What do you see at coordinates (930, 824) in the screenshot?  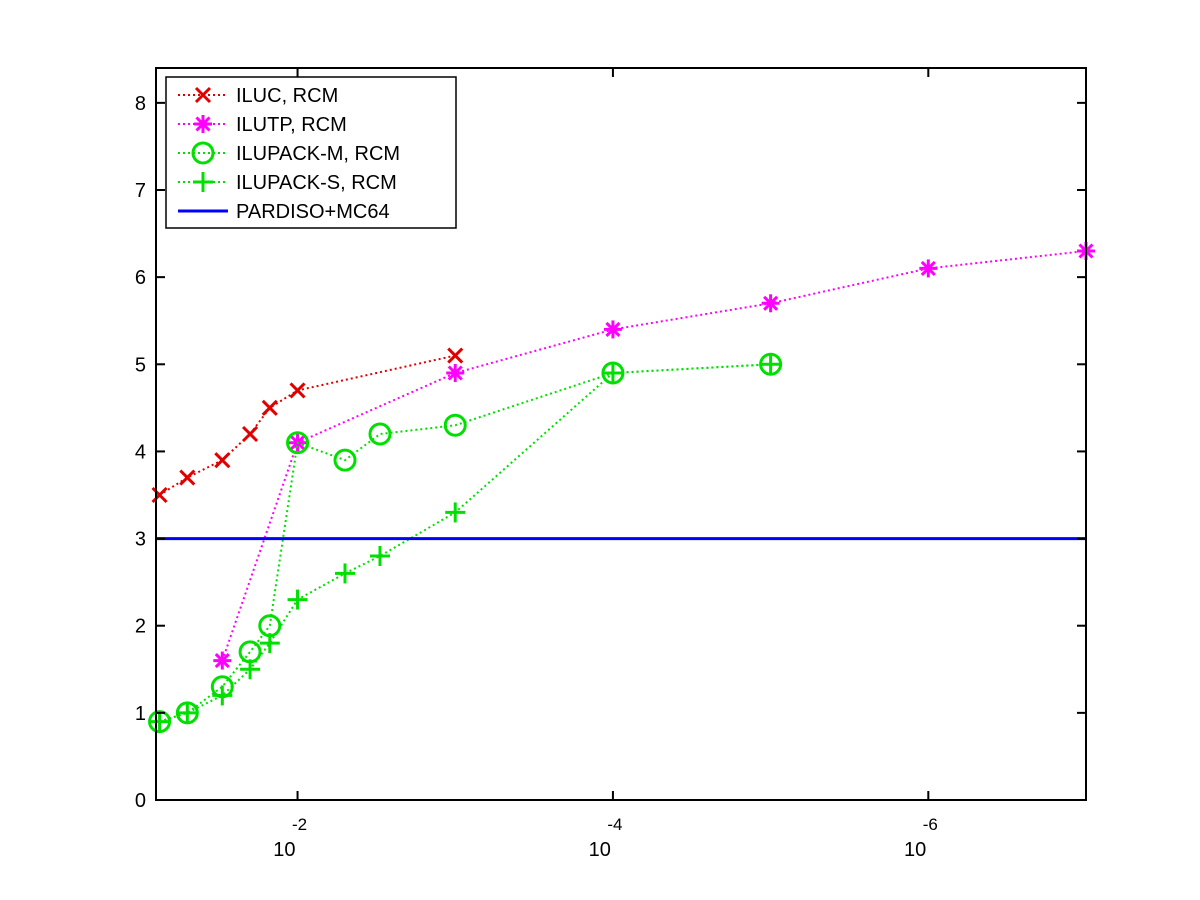 I see `x-tick-exponent-2: -6` at bounding box center [930, 824].